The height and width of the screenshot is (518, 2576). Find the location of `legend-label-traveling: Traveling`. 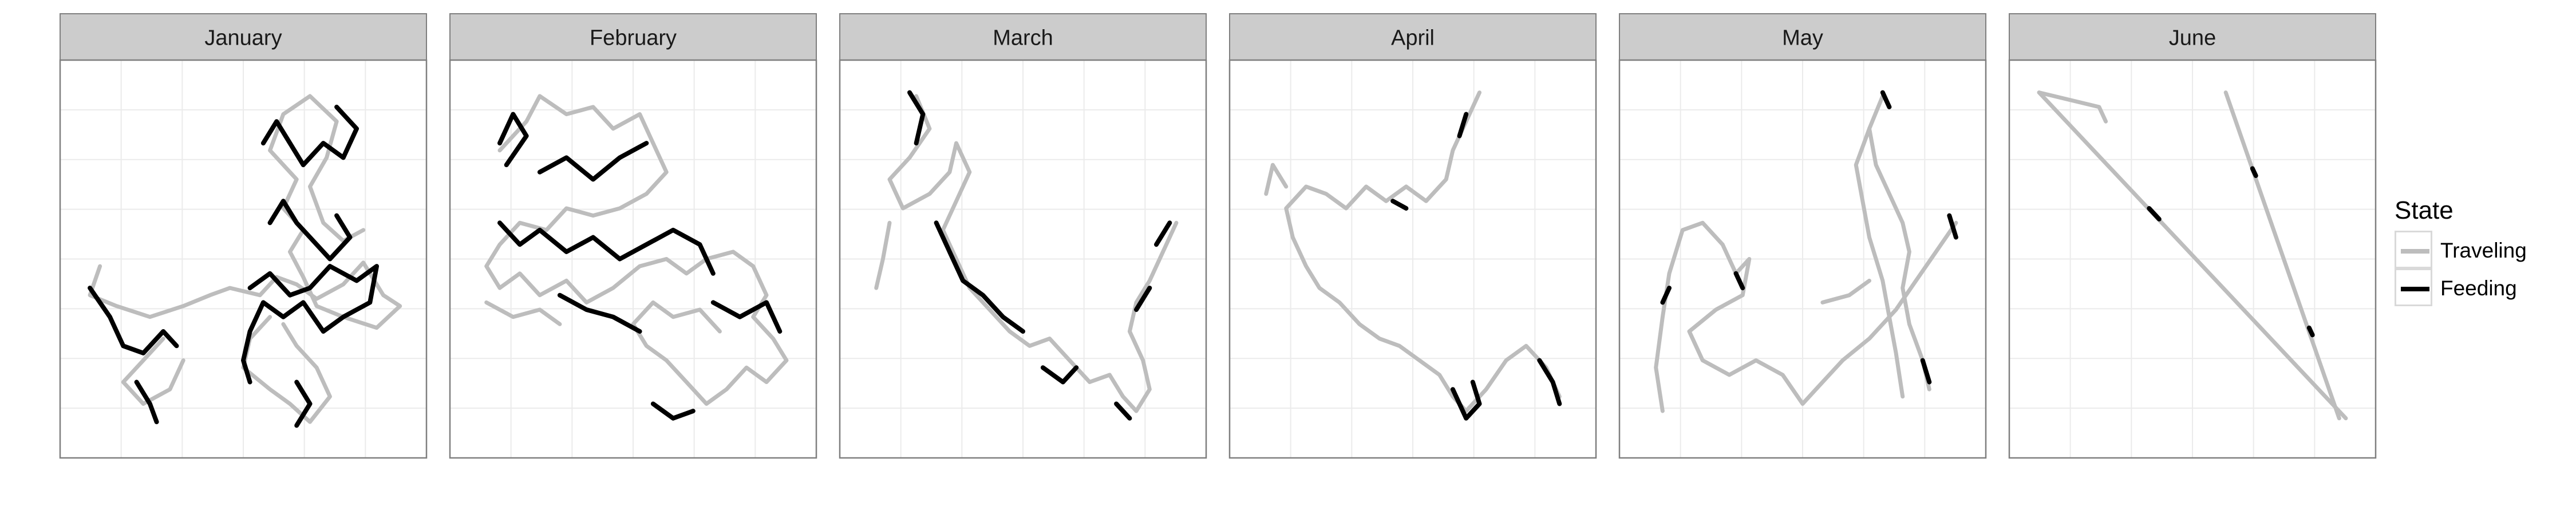

legend-label-traveling: Traveling is located at coordinates (2483, 250).